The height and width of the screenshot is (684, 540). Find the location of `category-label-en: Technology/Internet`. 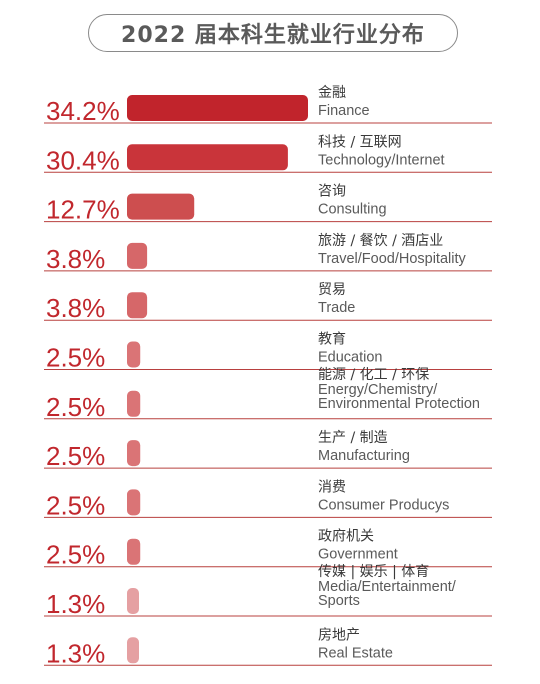

category-label-en: Technology/Internet is located at coordinates (381, 160).